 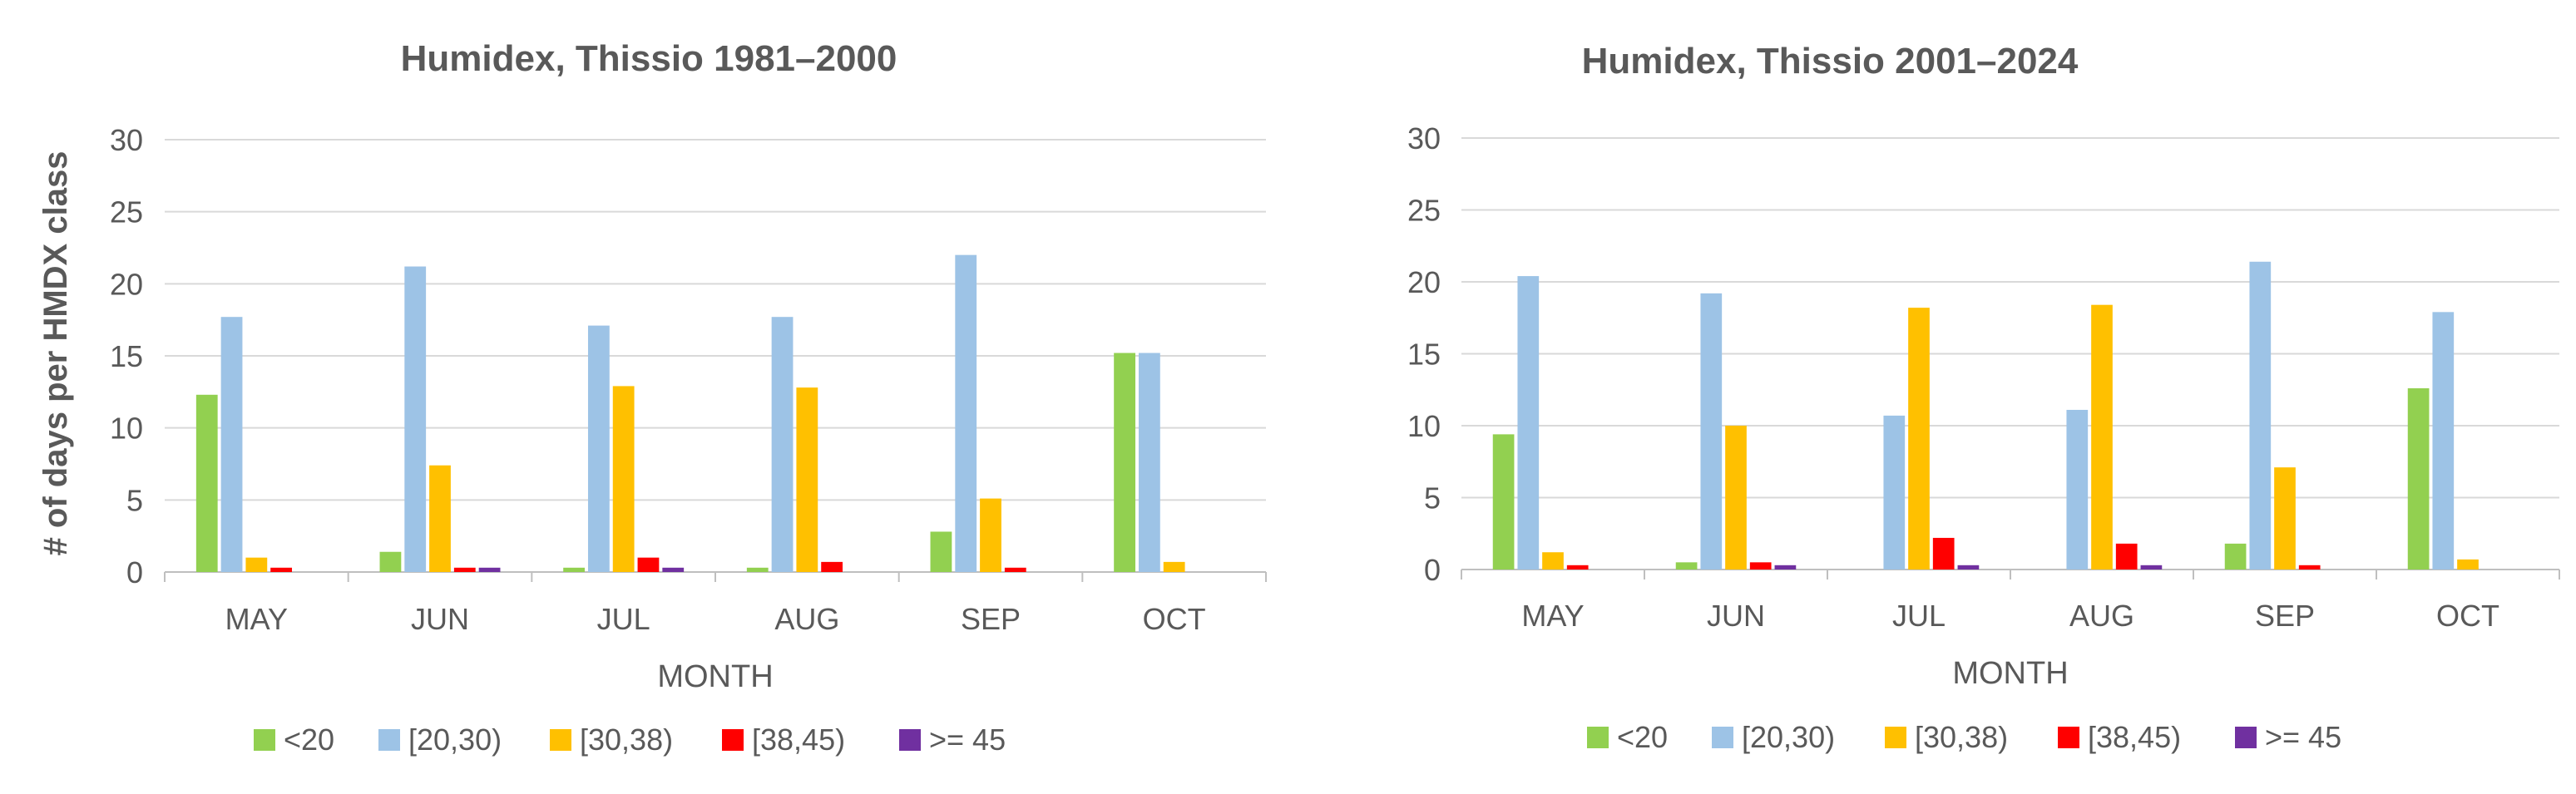 I want to click on x-tick-label: MAY, so click(x=1552, y=616).